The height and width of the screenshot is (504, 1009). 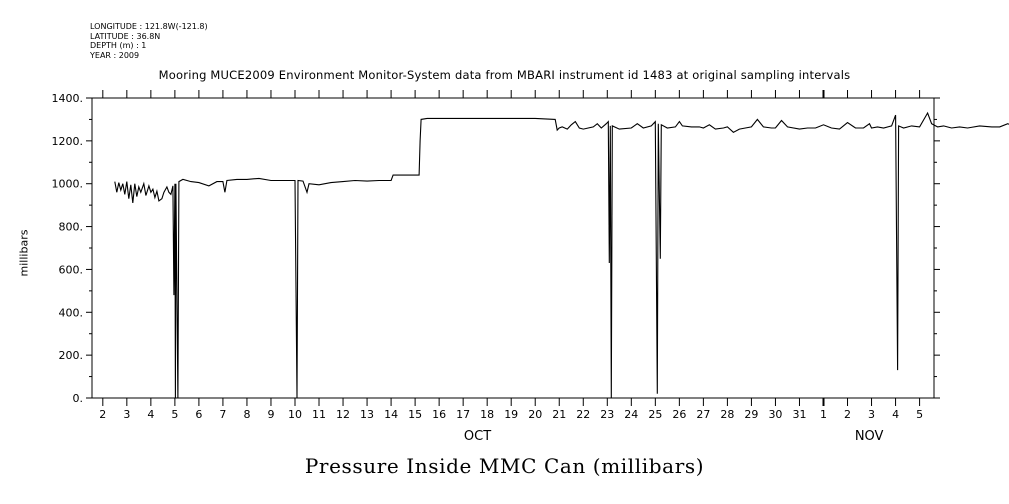 What do you see at coordinates (655, 414) in the screenshot?
I see `x-tick-label: 25` at bounding box center [655, 414].